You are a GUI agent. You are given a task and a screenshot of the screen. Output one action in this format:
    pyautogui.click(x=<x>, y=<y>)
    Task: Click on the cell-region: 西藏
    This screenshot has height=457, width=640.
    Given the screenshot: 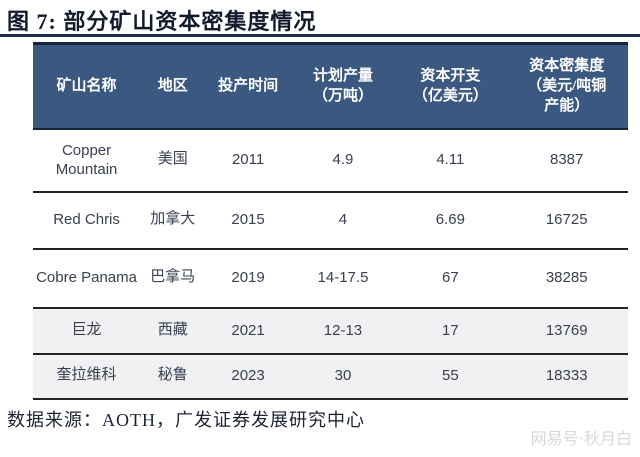 What is the action you would take?
    pyautogui.click(x=173, y=331)
    